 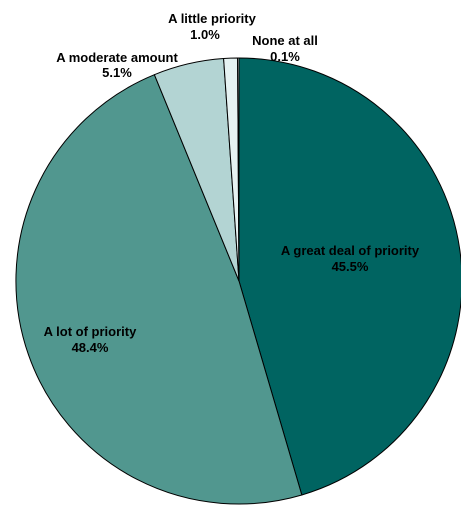 What do you see at coordinates (350, 266) in the screenshot?
I see `slice-value-great-deal: 45.5%` at bounding box center [350, 266].